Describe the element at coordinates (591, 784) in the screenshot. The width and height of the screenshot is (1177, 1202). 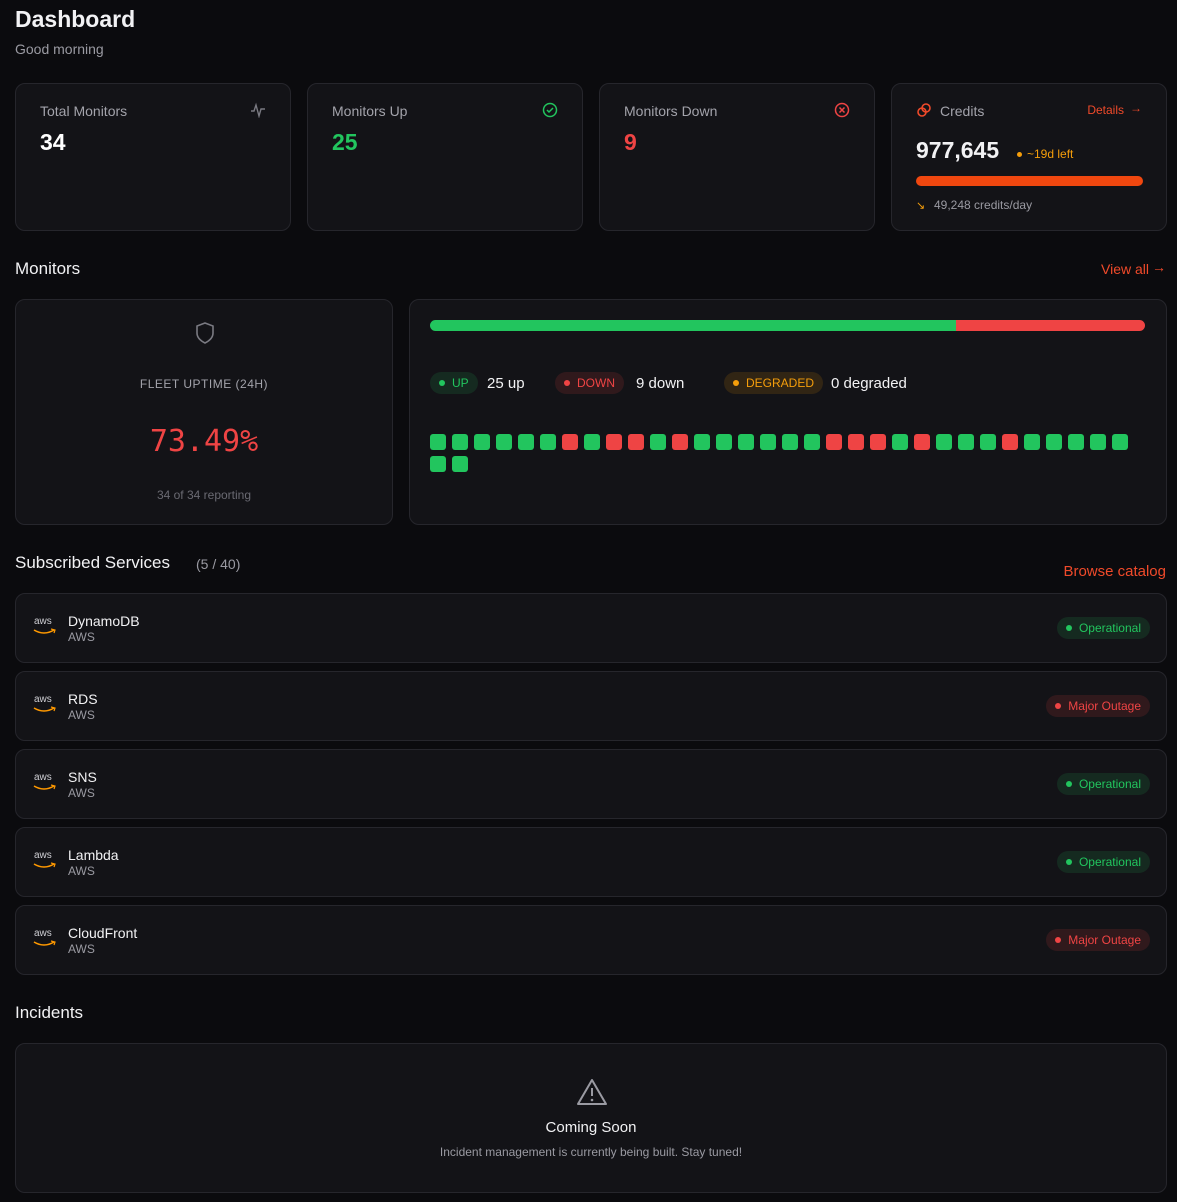
I see `service-row: aws SNS AWS Operational` at that location.